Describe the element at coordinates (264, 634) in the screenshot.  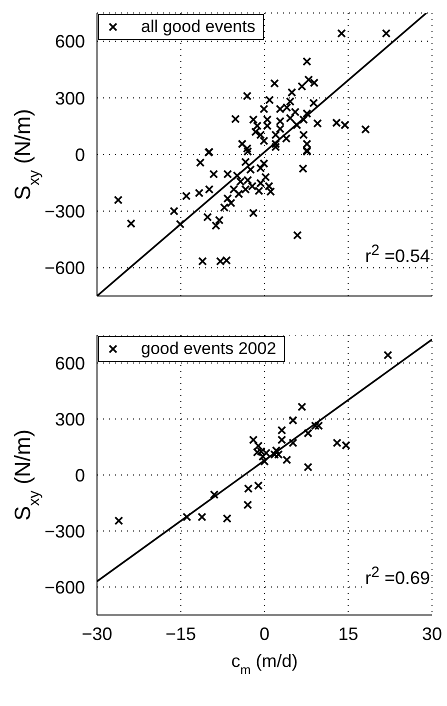
I see `x-tick-label: 0` at that location.